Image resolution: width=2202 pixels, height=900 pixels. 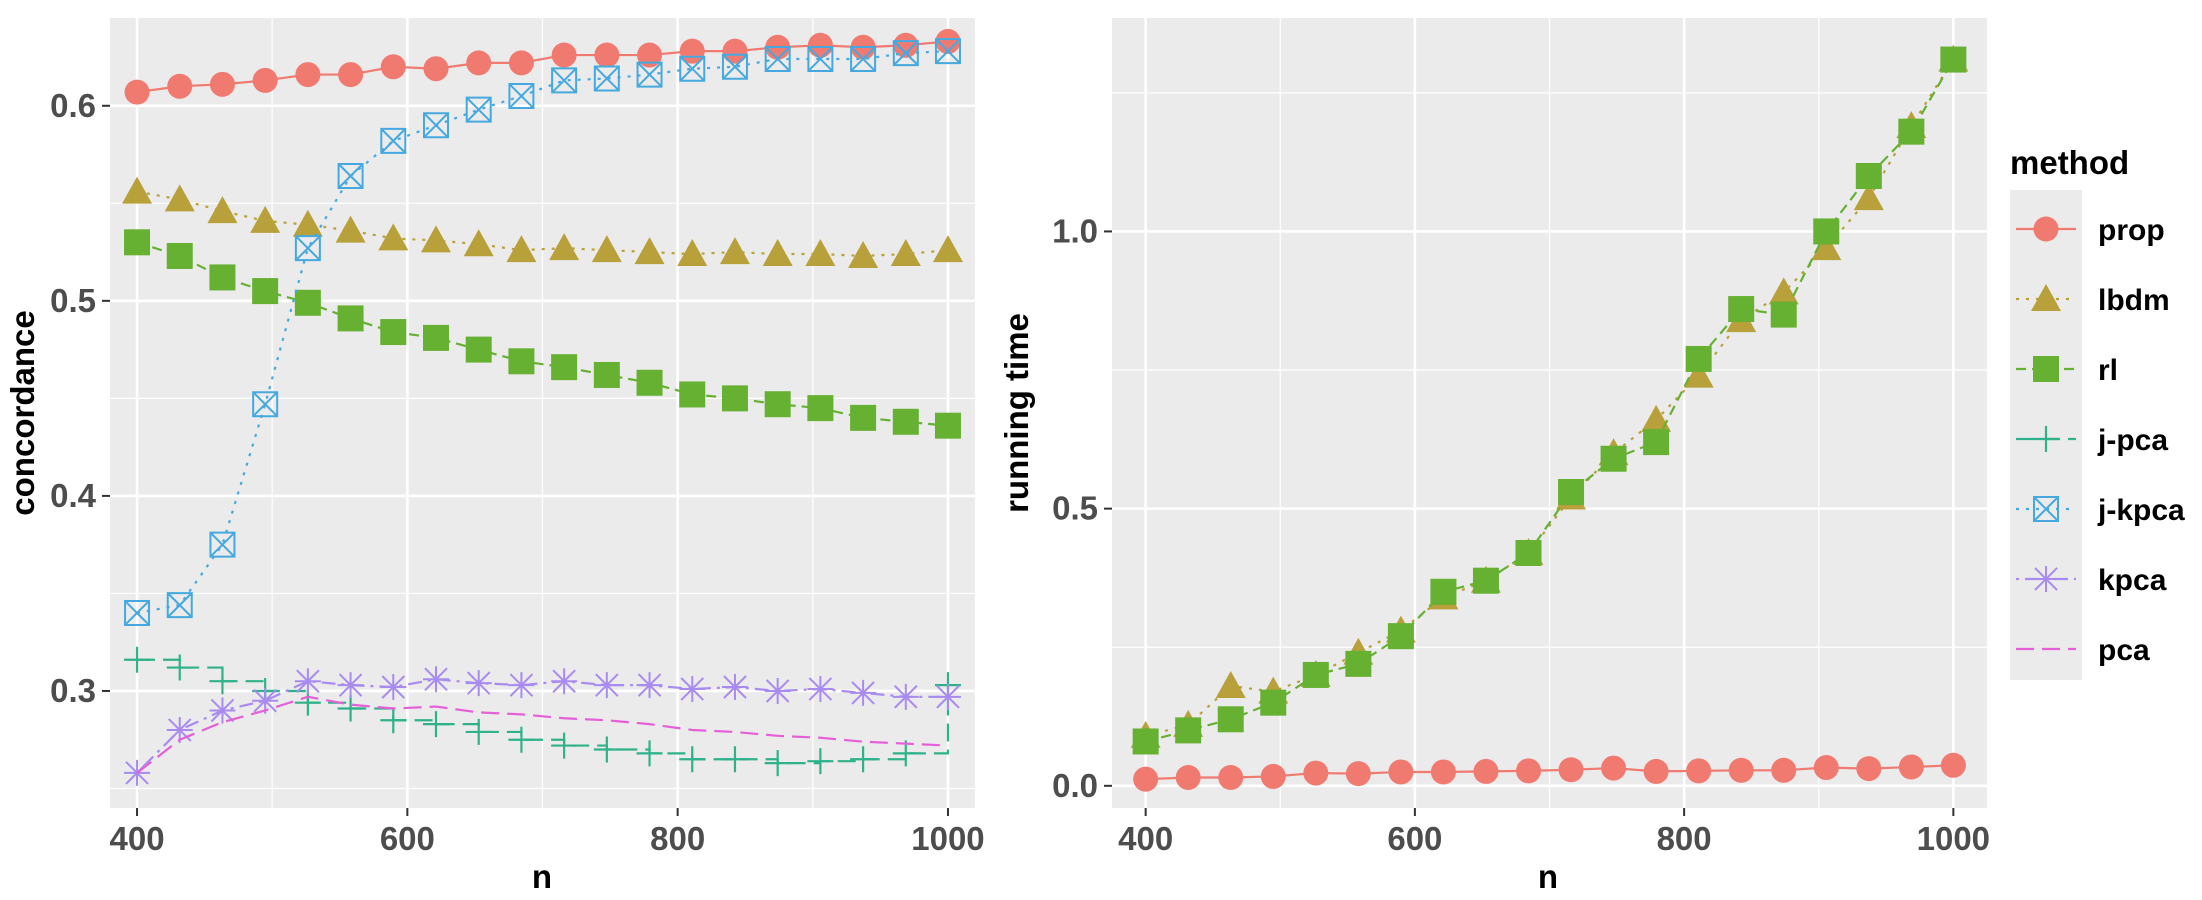 What do you see at coordinates (2046, 509) in the screenshot?
I see `legend-marker-j-kpca` at bounding box center [2046, 509].